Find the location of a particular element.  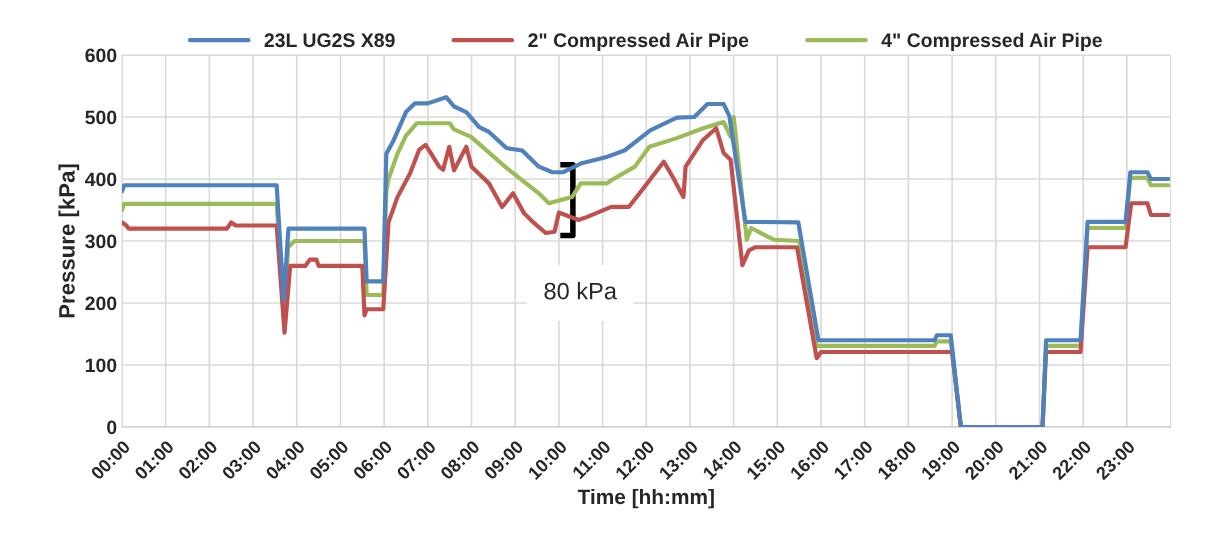

x-axis-title: Time [hh:mm] is located at coordinates (645, 498).